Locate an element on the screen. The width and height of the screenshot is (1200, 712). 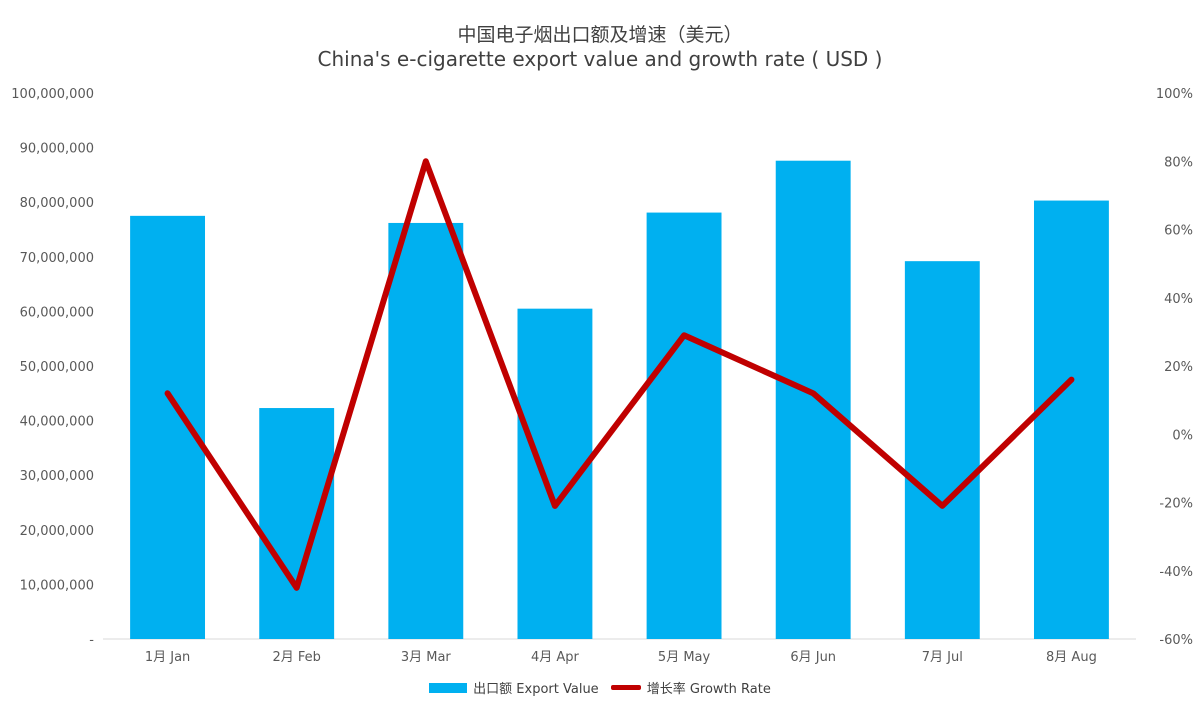
legend-item-growth-rate: 增长率 Growth Rate is located at coordinates (690, 687).